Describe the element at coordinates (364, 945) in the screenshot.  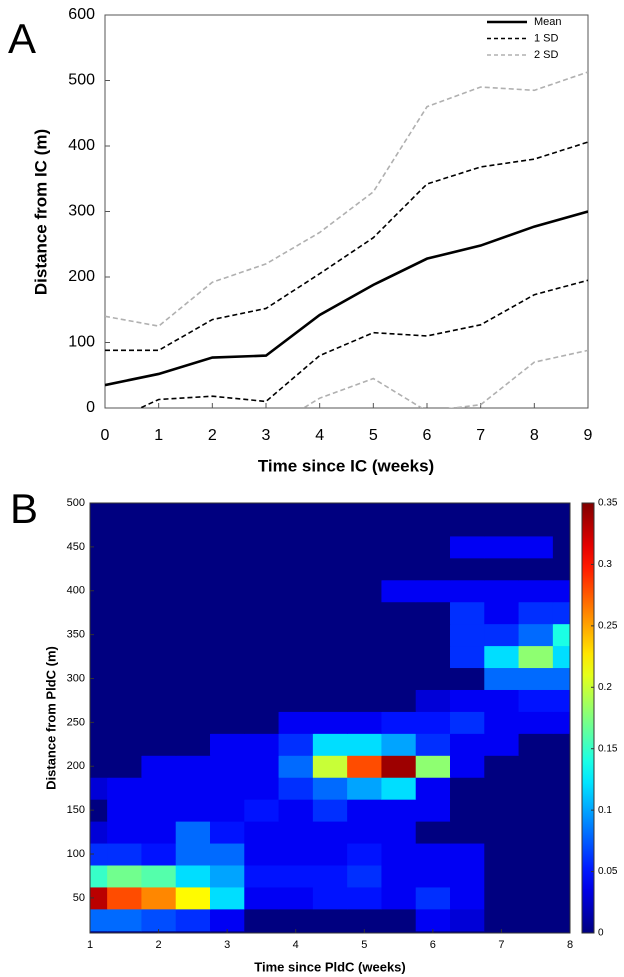
I see `x-tick-label: 5` at that location.